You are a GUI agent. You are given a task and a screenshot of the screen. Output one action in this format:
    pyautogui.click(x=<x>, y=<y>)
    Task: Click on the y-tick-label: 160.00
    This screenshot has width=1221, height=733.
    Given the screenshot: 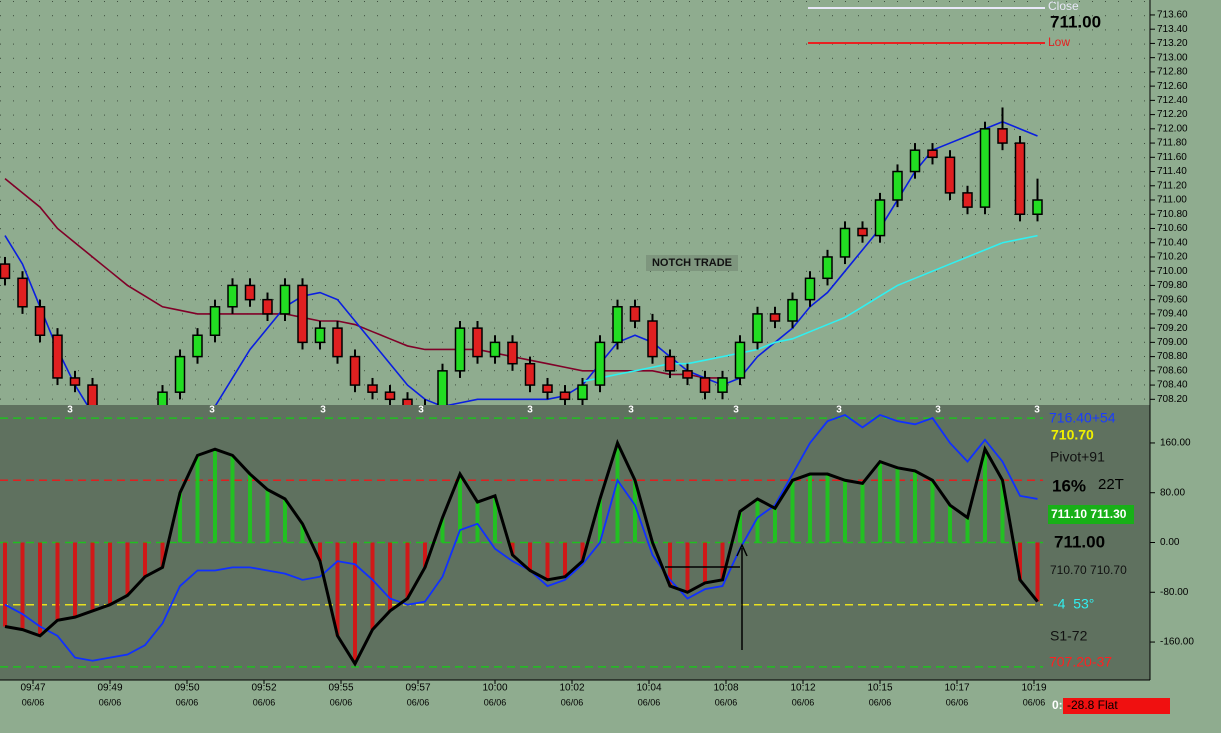 What is the action you would take?
    pyautogui.click(x=1175, y=443)
    